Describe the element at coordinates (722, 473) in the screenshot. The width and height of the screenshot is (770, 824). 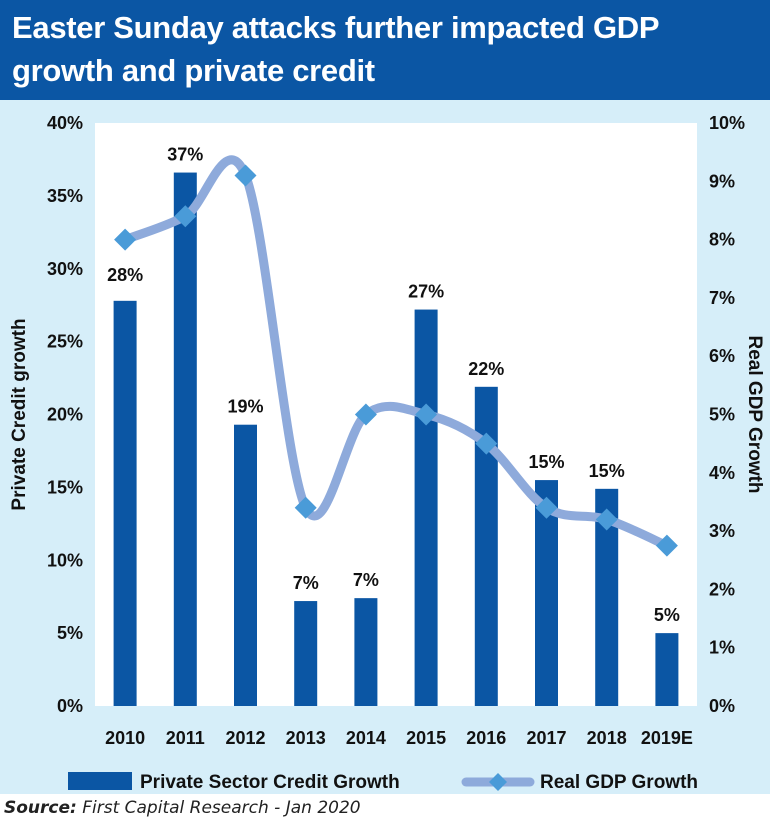
I see `y2-tick-label: 4%` at that location.